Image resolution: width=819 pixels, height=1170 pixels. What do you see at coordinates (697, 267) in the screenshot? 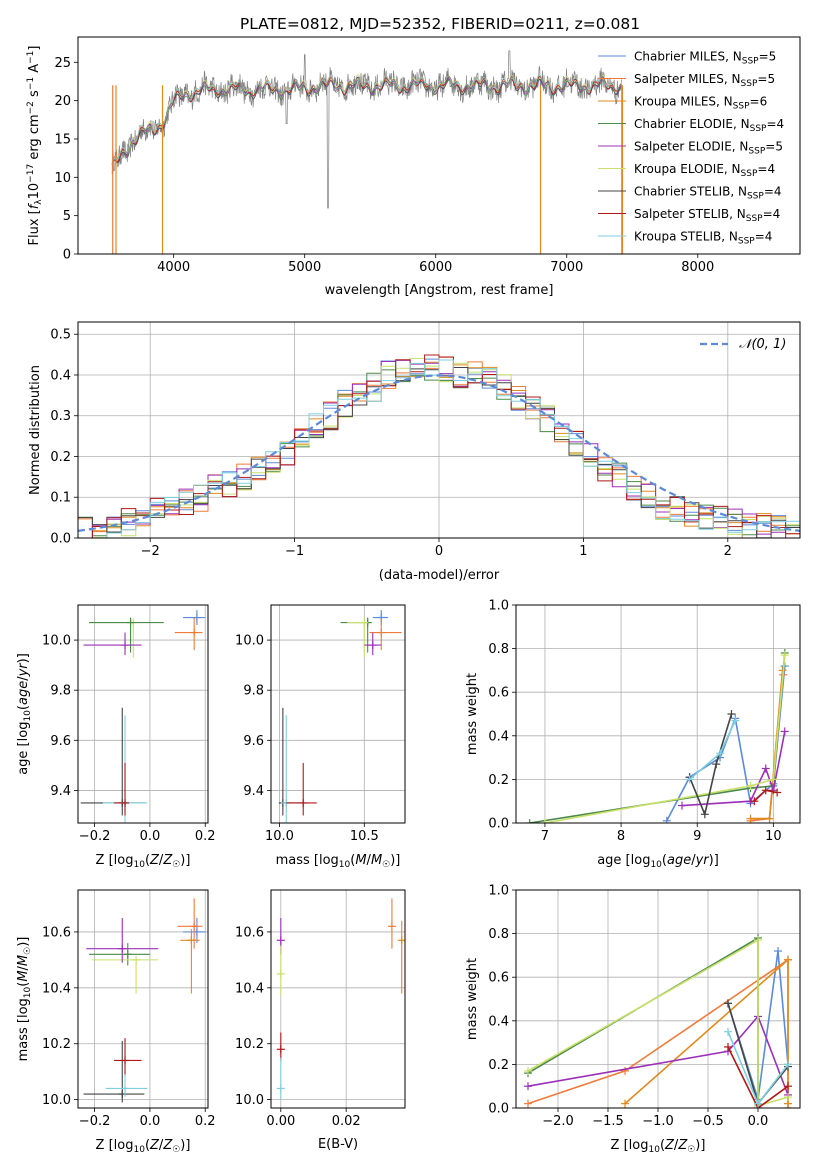
I see `x-tick-label: 8000` at bounding box center [697, 267].